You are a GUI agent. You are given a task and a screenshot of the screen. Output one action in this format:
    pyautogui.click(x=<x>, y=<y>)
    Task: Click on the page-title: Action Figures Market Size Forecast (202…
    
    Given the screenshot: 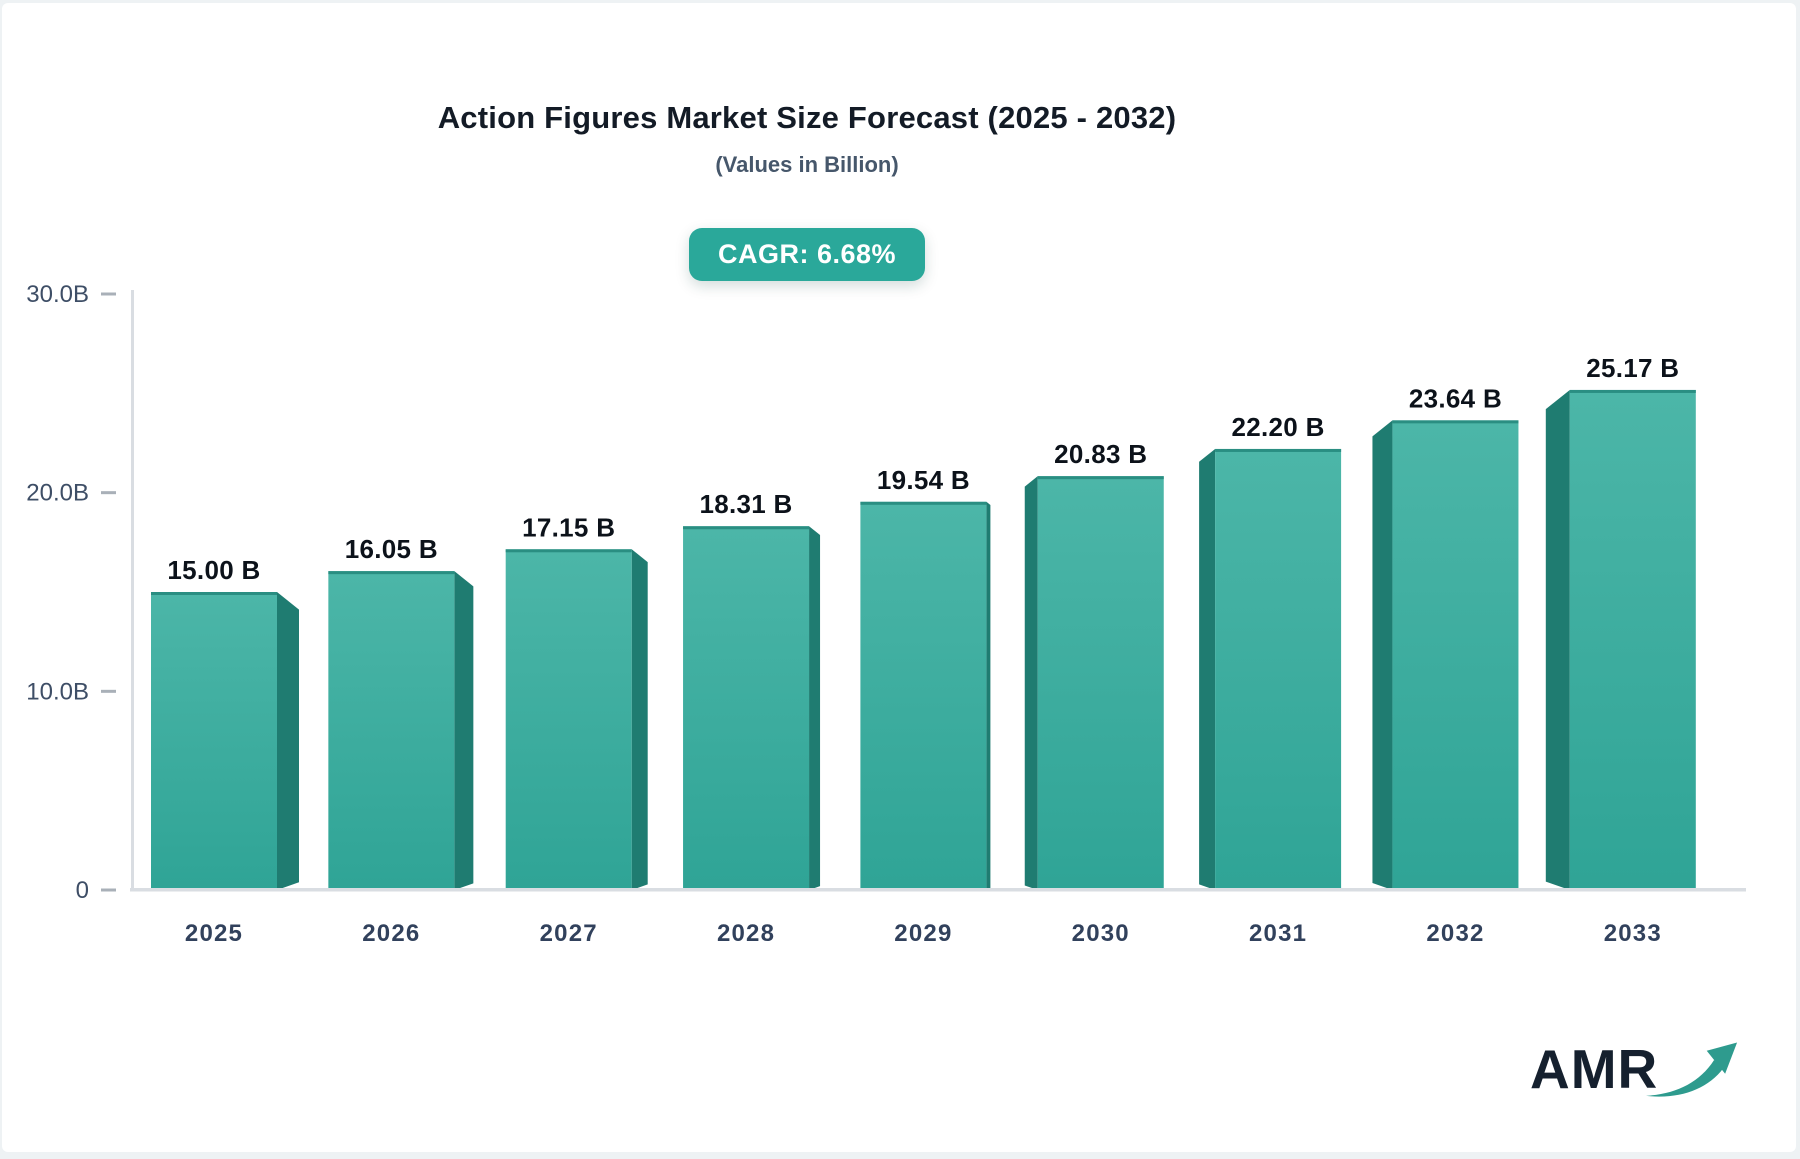 What is the action you would take?
    pyautogui.click(x=807, y=117)
    